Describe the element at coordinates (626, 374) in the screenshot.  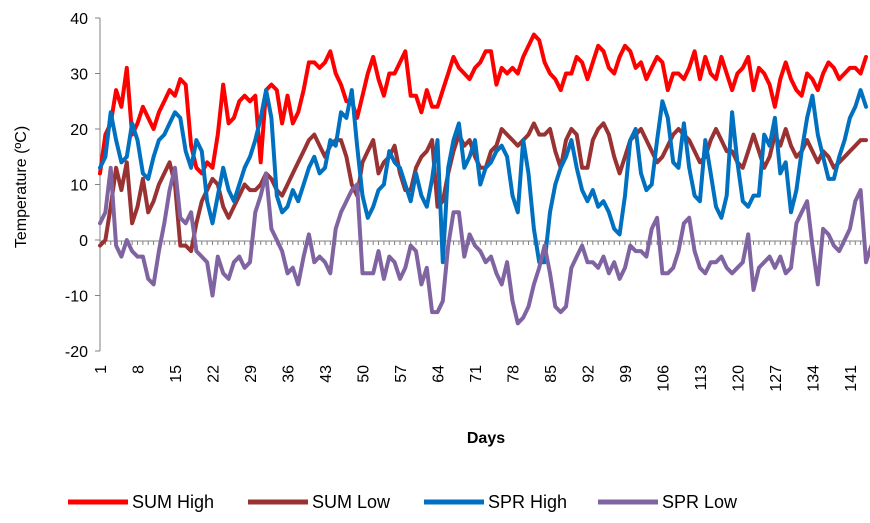
I see `x-tick-label: 99` at that location.